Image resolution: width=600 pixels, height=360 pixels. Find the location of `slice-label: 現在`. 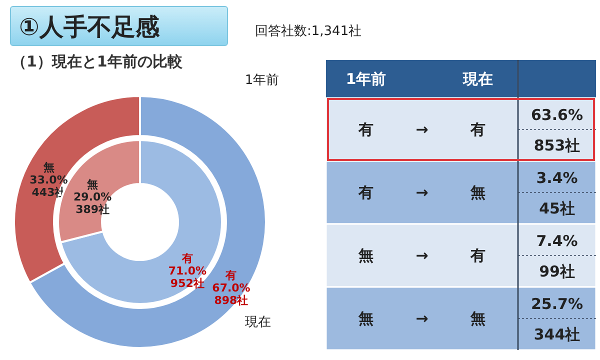

slice-label: 現在 is located at coordinates (258, 322).